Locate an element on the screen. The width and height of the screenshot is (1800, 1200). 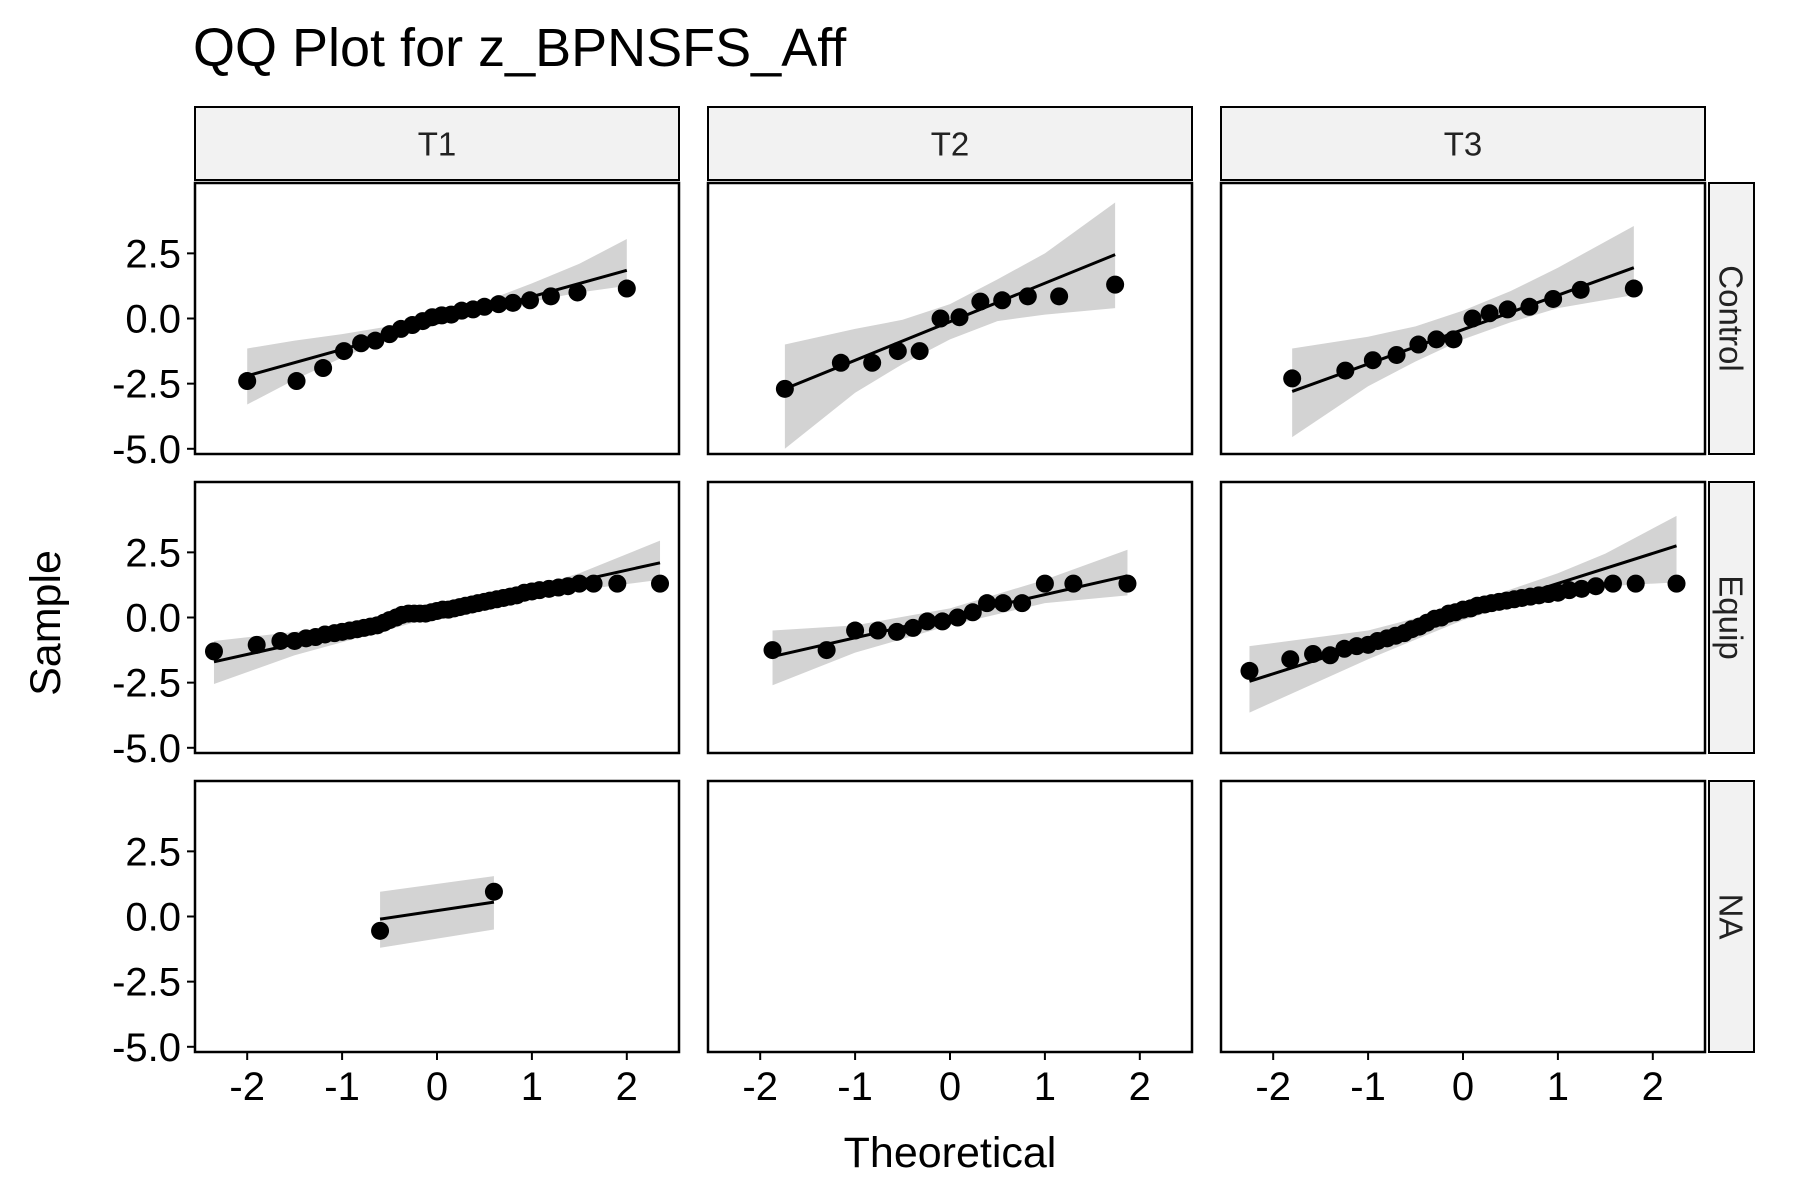
facet-panel-t2-na is located at coordinates (950, 916).